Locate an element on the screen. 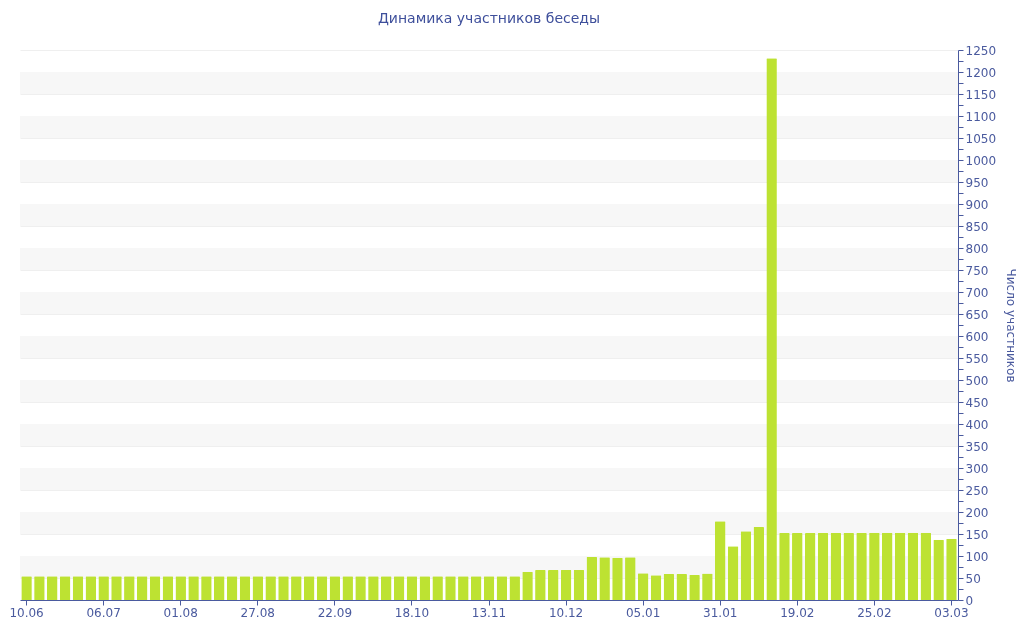 This screenshot has height=640, width=1024. x-tick-label: 01.08 is located at coordinates (180, 612).